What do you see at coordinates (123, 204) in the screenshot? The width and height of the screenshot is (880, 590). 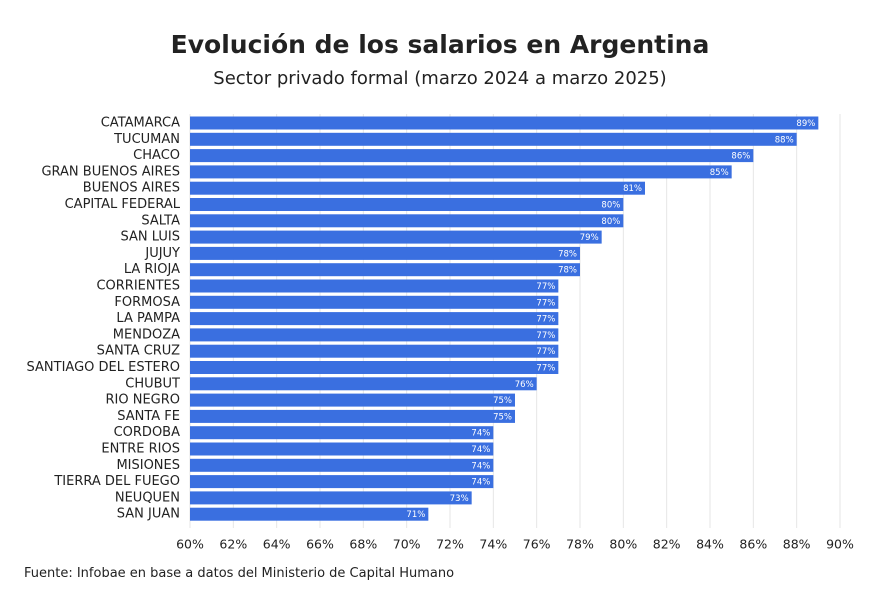 I see `category-label: CAPITAL FEDERAL` at bounding box center [123, 204].